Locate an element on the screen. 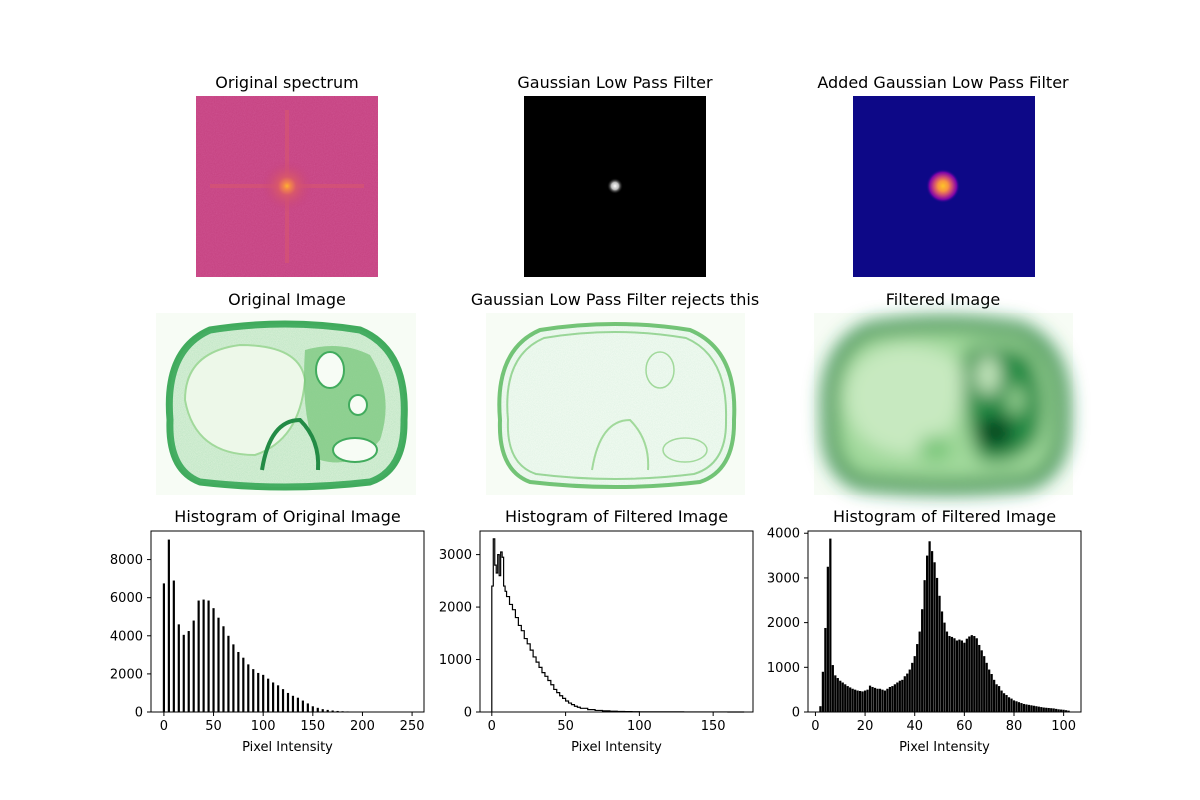  y-tick-label: 3000 is located at coordinates (783, 578).